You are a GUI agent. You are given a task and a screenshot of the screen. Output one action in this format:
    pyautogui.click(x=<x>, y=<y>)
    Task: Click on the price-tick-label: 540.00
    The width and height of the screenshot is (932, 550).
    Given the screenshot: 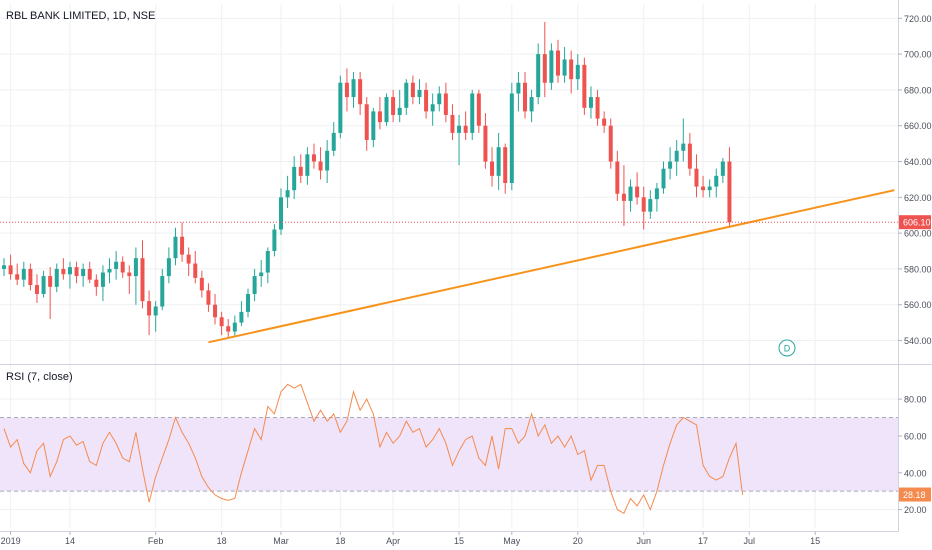 What is the action you would take?
    pyautogui.click(x=918, y=341)
    